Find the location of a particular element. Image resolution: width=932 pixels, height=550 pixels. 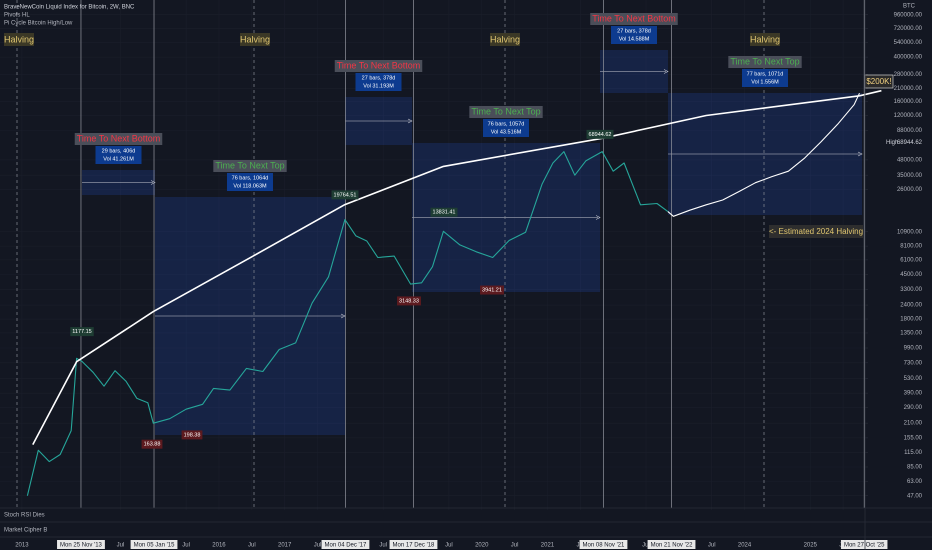

pivot-label: 19764.51 is located at coordinates (345, 195).